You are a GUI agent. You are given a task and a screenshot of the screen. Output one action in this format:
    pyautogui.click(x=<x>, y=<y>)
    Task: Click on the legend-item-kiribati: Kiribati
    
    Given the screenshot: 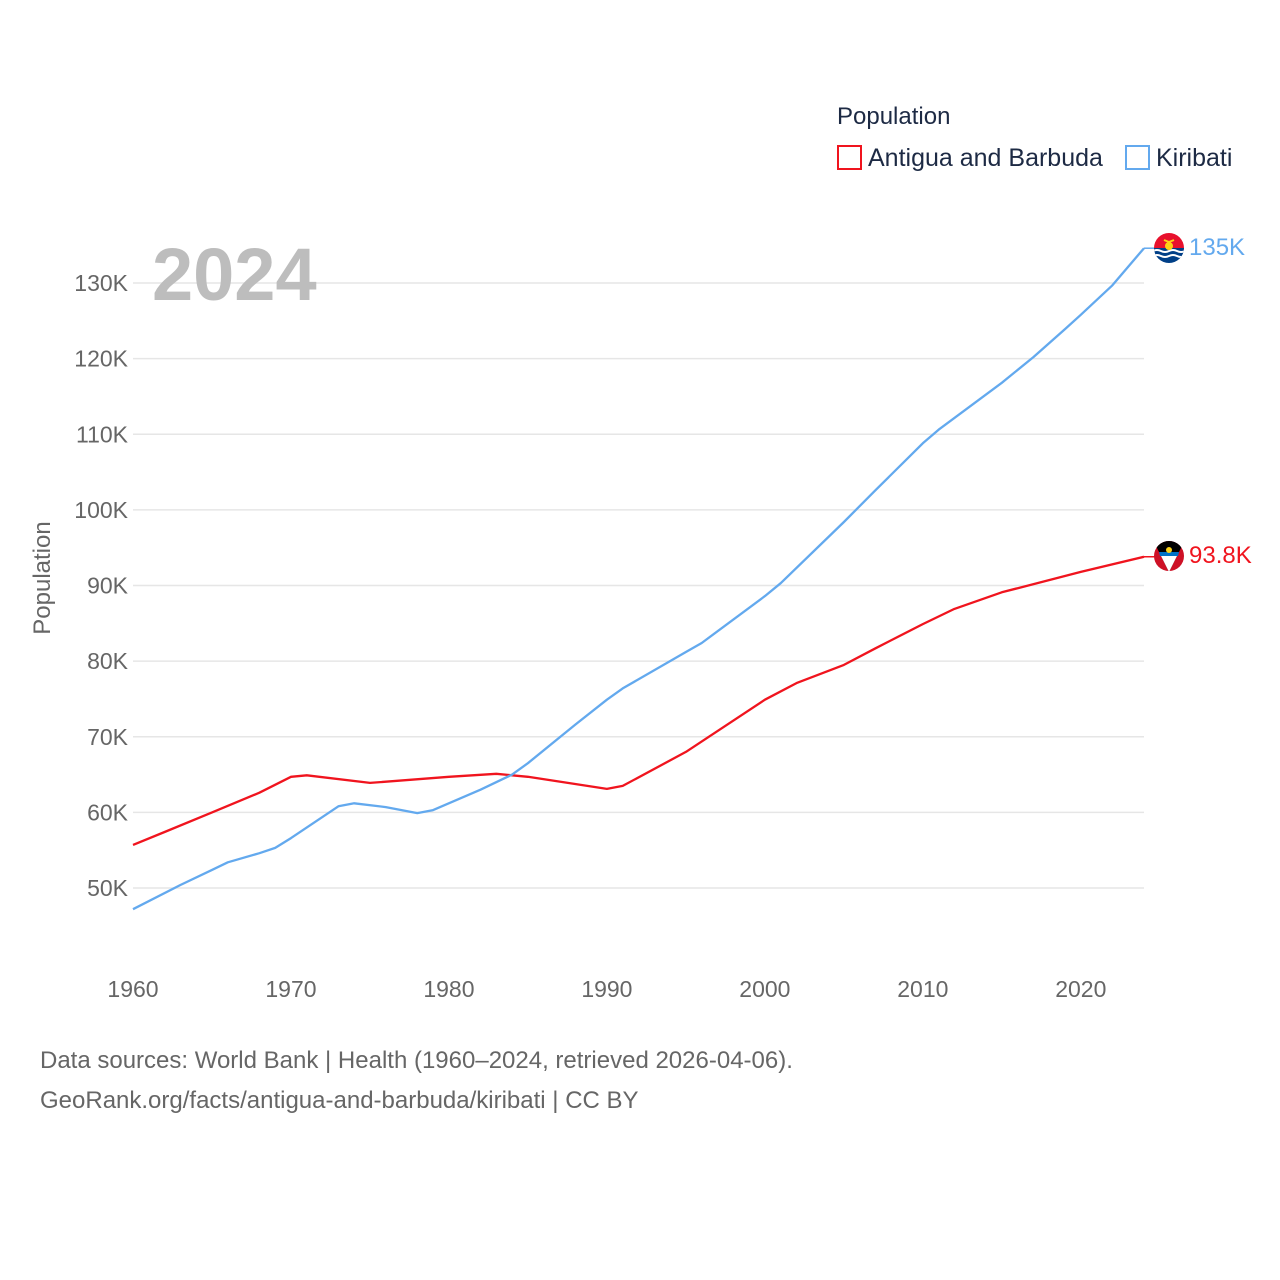 What is the action you would take?
    pyautogui.click(x=1178, y=158)
    